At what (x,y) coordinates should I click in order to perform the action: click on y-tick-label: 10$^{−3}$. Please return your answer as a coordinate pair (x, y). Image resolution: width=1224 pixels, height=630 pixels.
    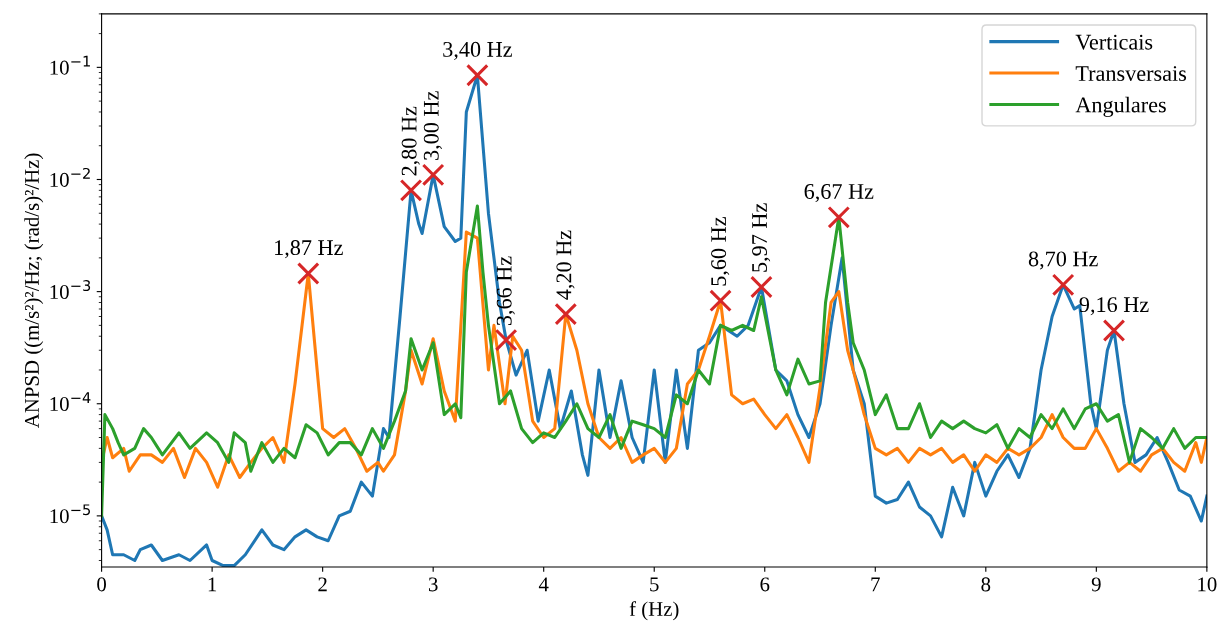
    Looking at the image, I should click on (70, 290).